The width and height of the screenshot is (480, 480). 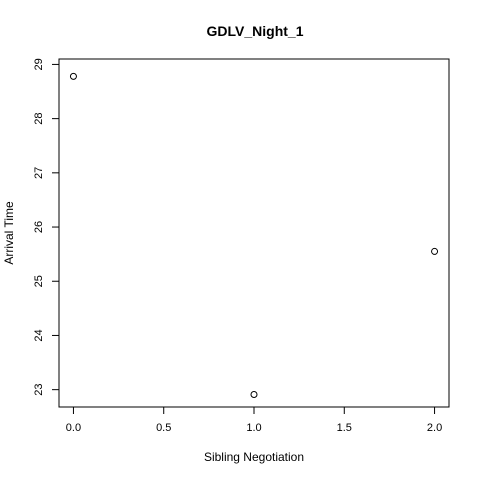 What do you see at coordinates (39, 173) in the screenshot?
I see `y-tick-label: 27` at bounding box center [39, 173].